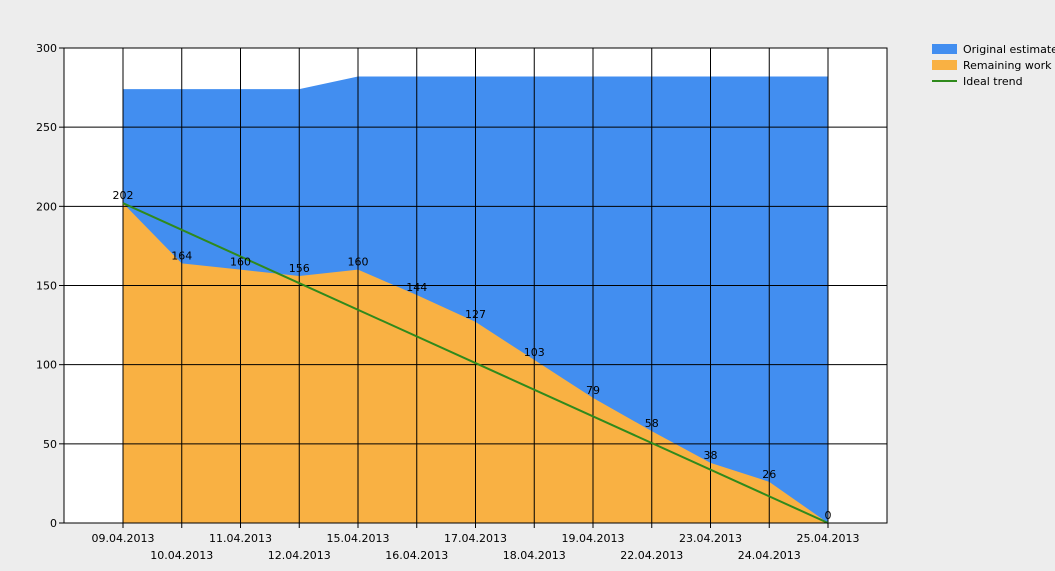  What do you see at coordinates (46, 206) in the screenshot?
I see `y-tick-label: 200` at bounding box center [46, 206].